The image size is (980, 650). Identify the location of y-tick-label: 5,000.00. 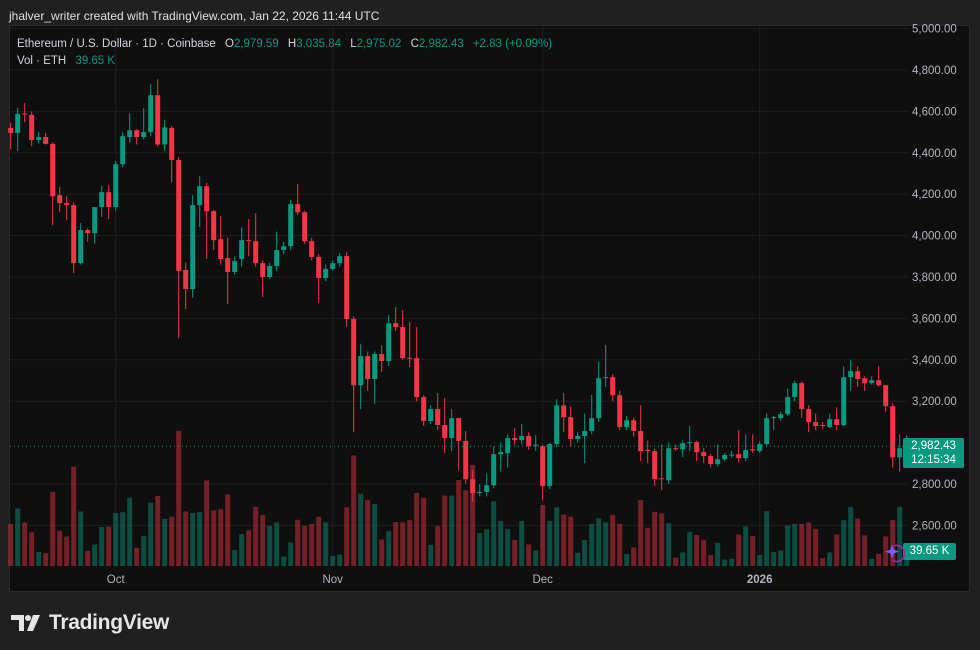
(934, 30).